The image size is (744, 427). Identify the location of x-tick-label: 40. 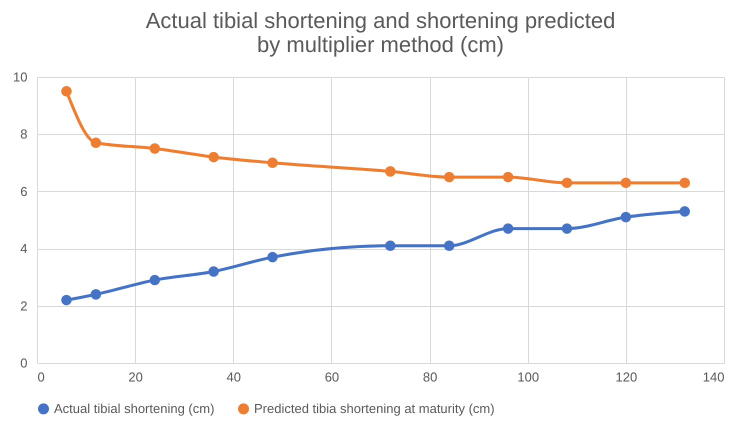
(234, 377).